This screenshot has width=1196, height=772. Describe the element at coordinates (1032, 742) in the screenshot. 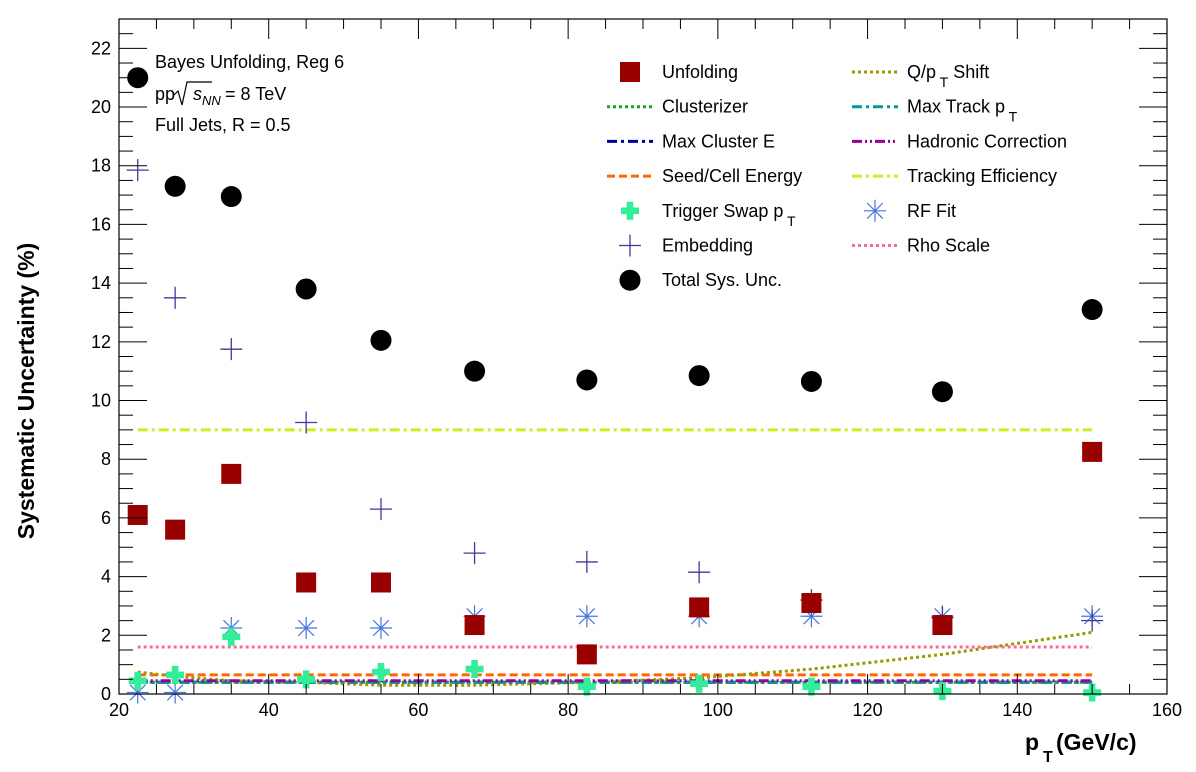

I see `x-axis-title-main: p` at that location.